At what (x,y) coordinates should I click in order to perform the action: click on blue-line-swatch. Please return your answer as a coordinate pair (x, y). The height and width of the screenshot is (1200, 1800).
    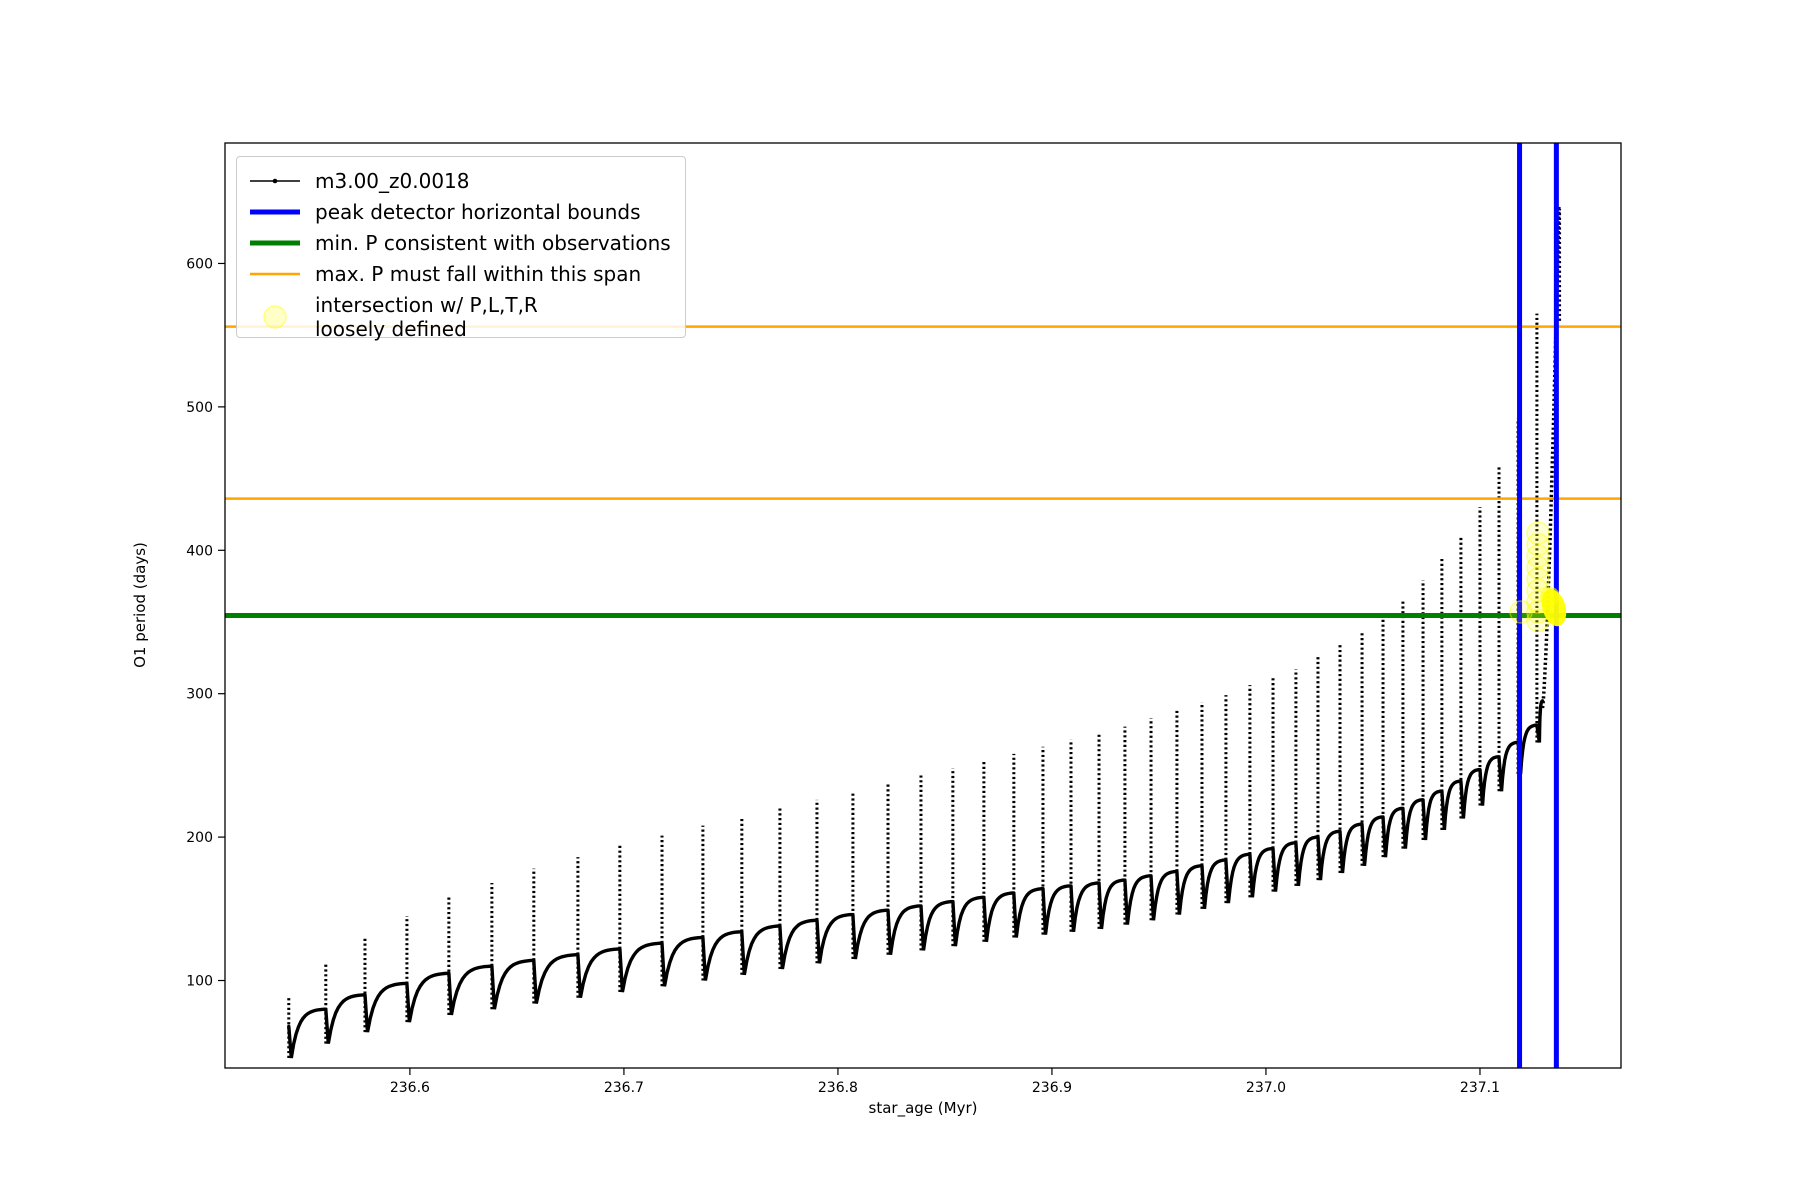
    Looking at the image, I should click on (275, 212).